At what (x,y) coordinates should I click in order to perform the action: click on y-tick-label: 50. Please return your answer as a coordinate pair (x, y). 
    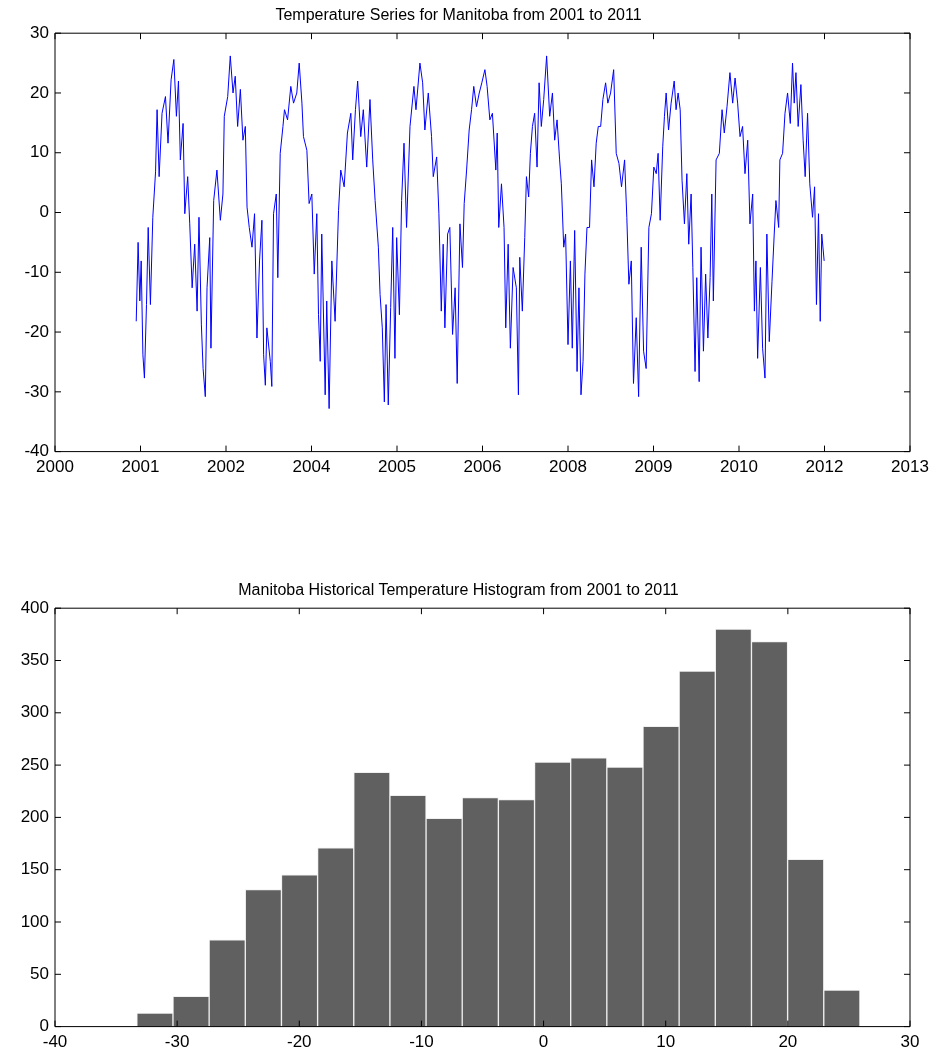
    Looking at the image, I should click on (39, 973).